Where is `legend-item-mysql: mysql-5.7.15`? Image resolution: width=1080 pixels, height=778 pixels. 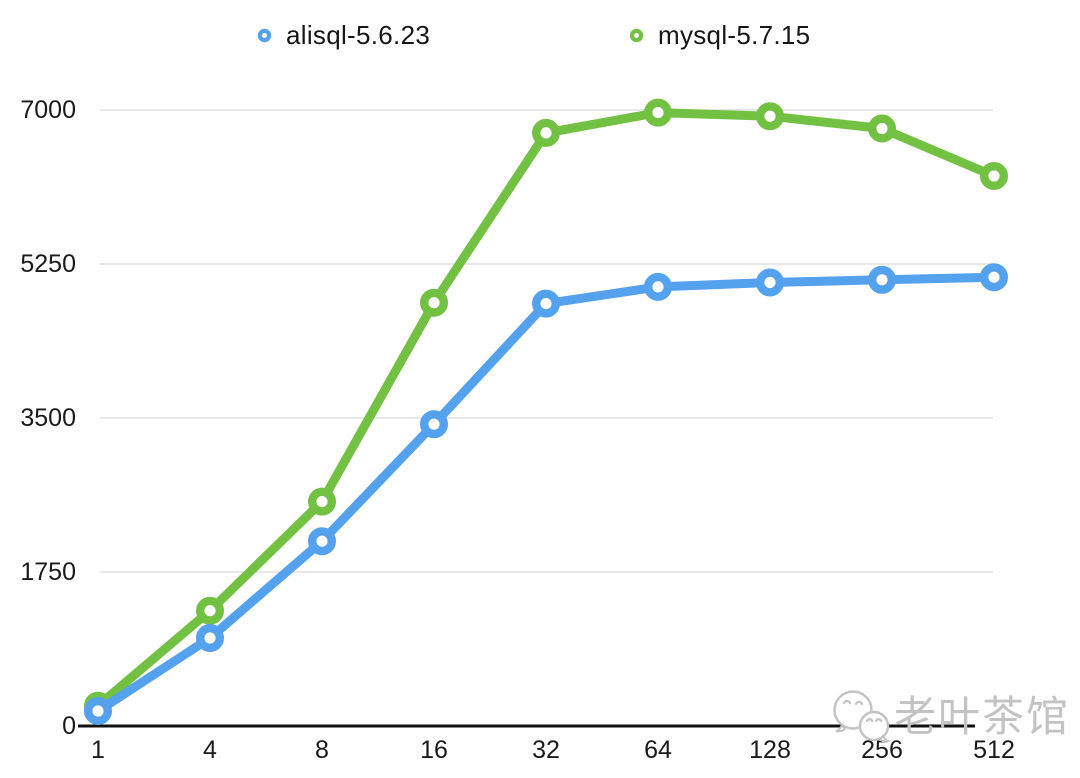
legend-item-mysql: mysql-5.7.15 is located at coordinates (719, 35).